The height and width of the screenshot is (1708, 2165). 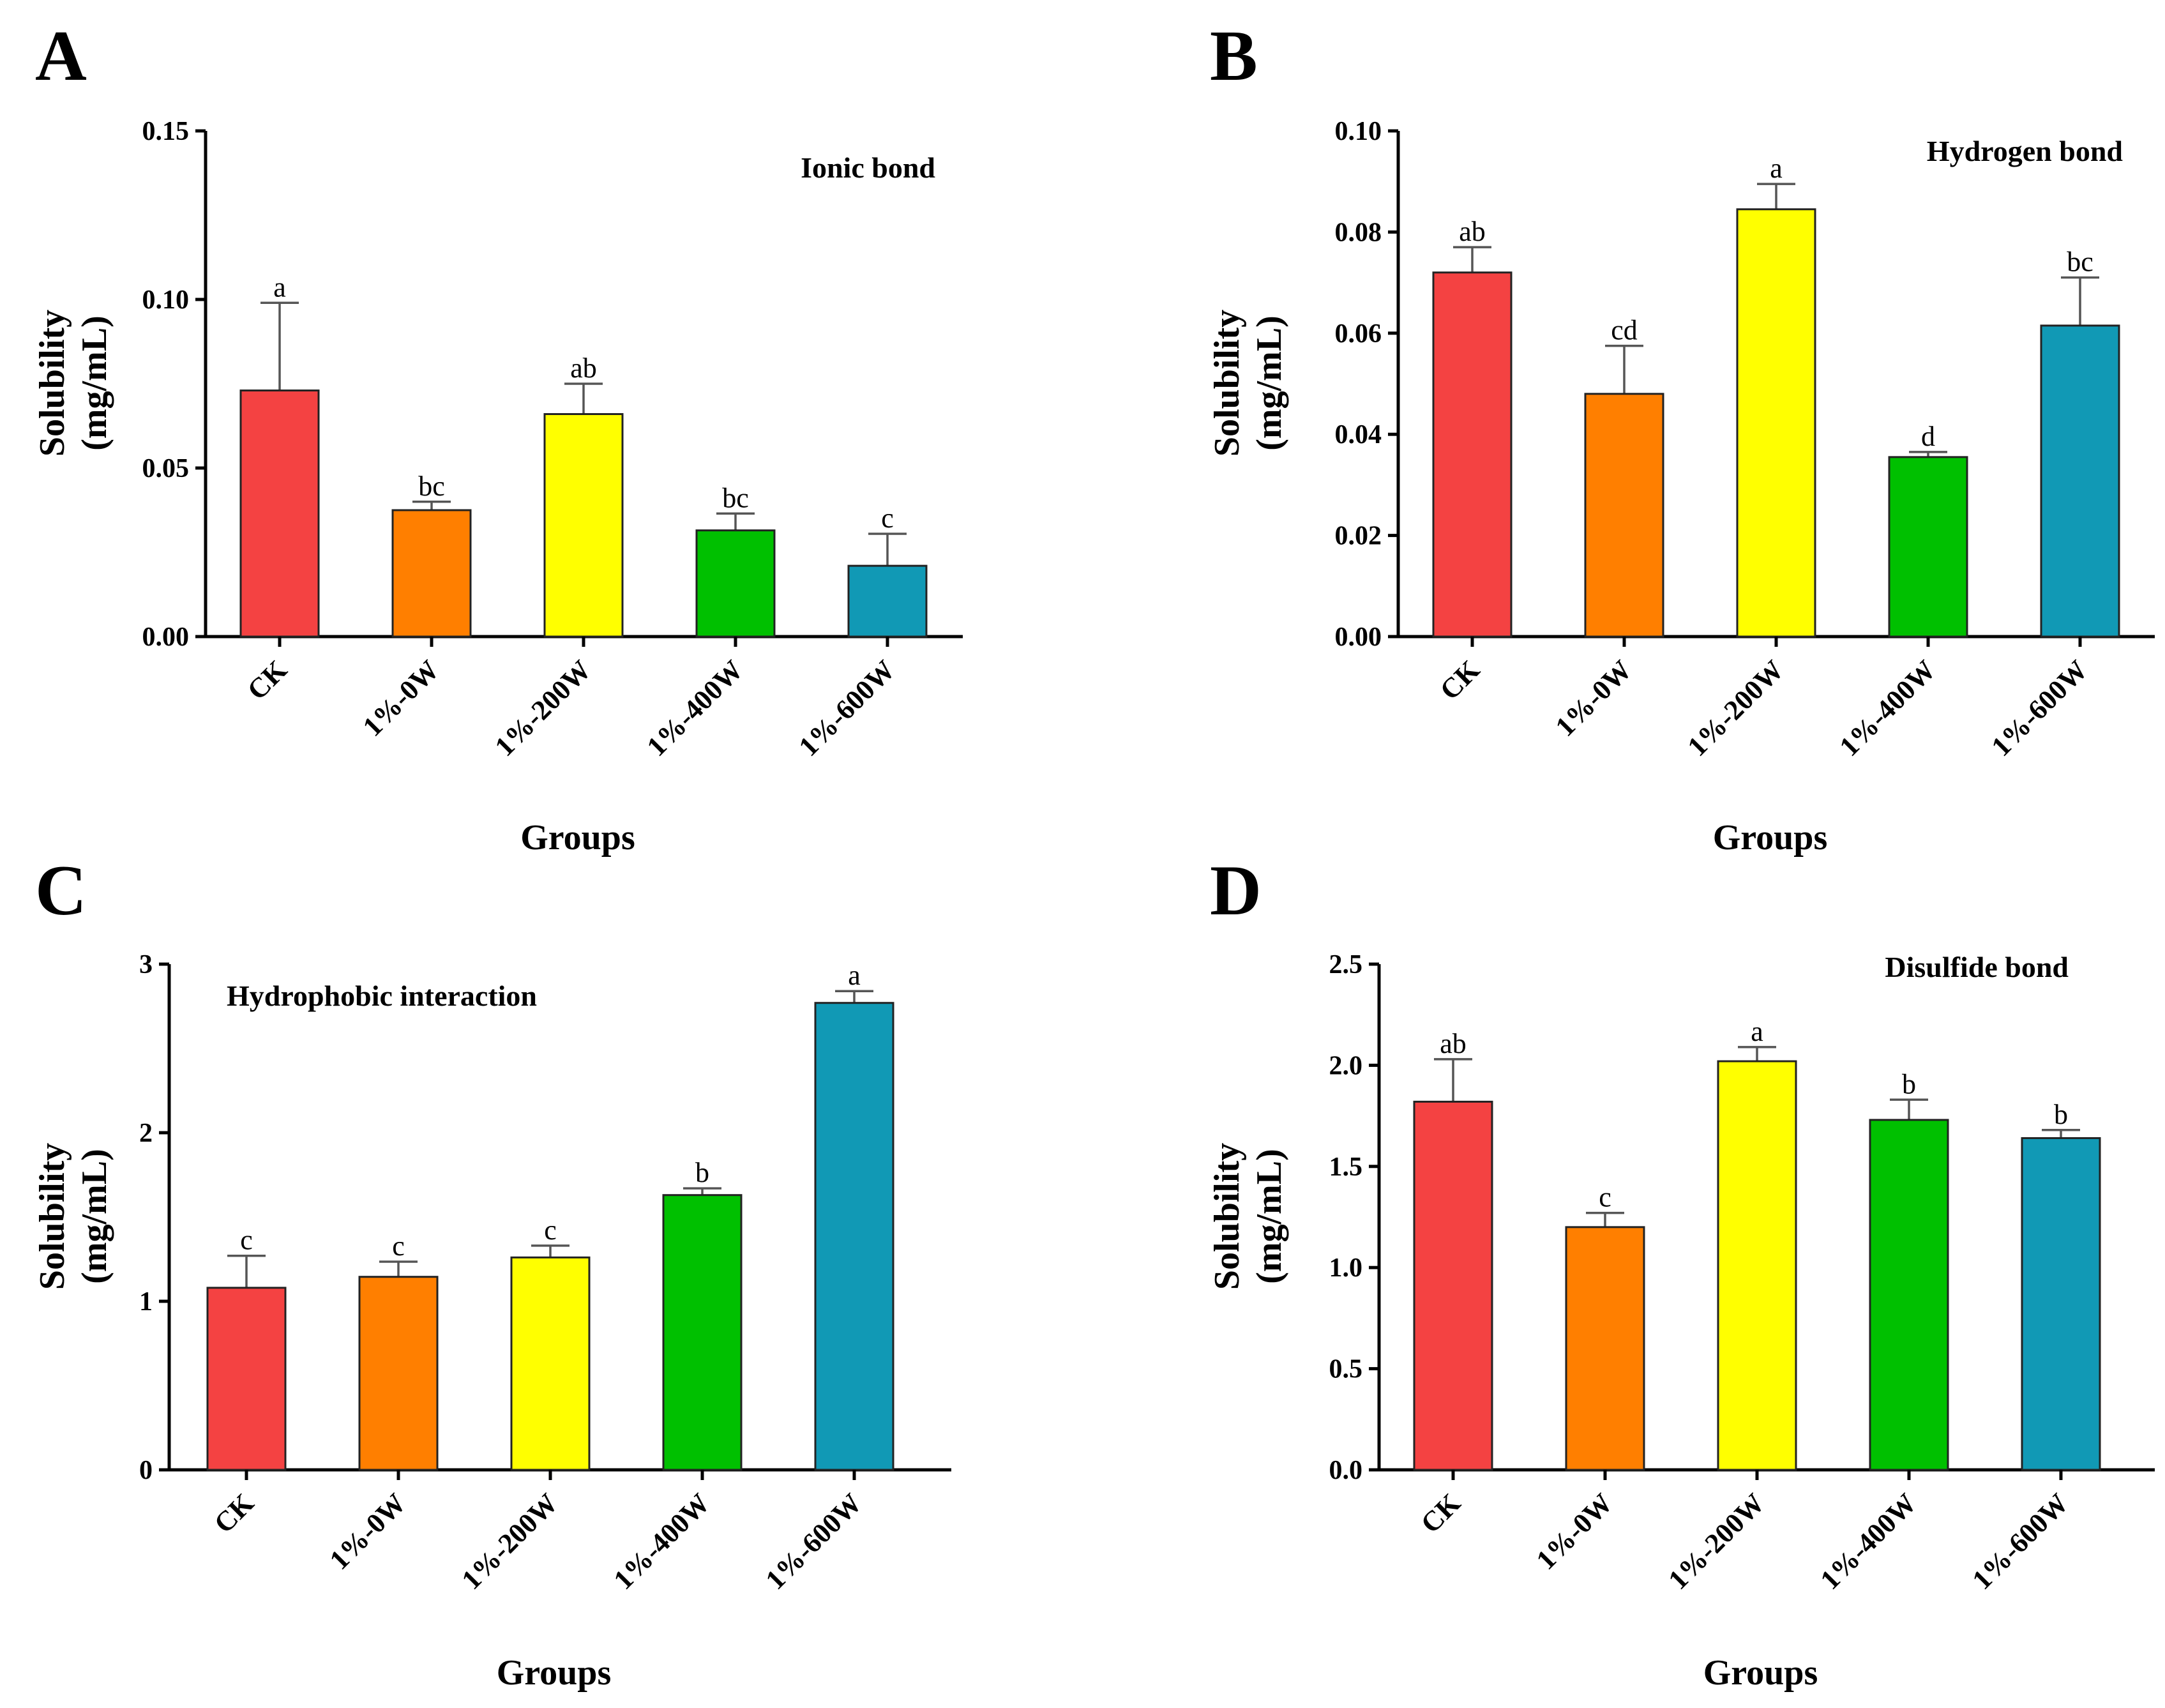 I want to click on y-tick-label: 0.02, so click(x=1358, y=536).